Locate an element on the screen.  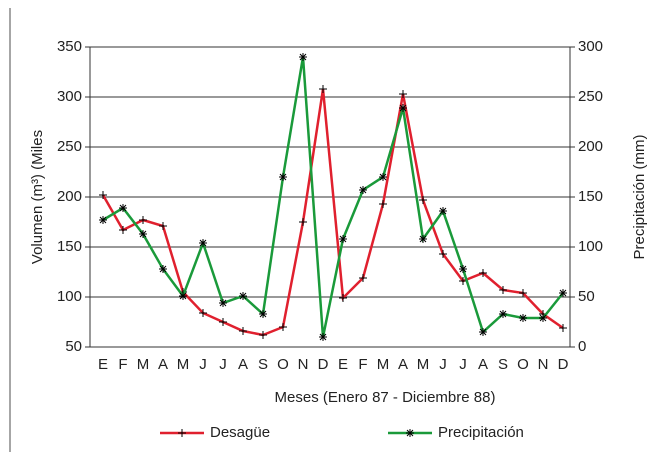
legend-label: Desagüe is located at coordinates (240, 432).